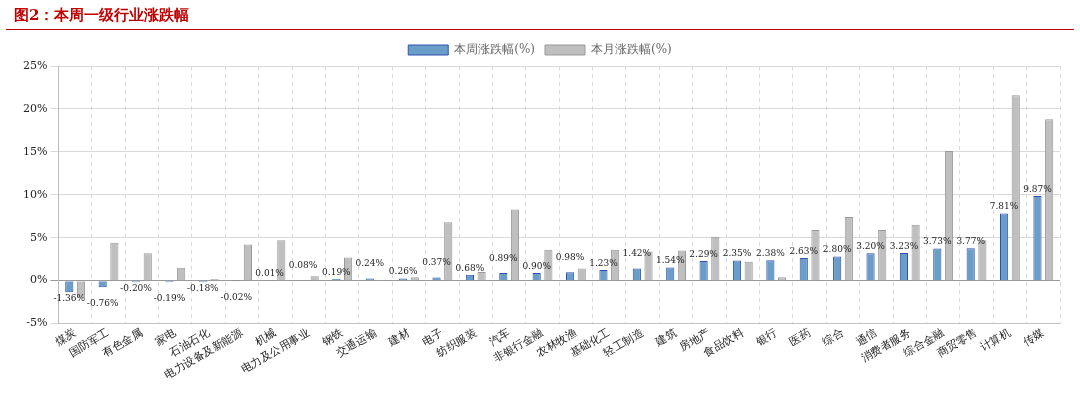 The width and height of the screenshot is (1080, 395). I want to click on x-tick-label: 综合, so click(833, 337).